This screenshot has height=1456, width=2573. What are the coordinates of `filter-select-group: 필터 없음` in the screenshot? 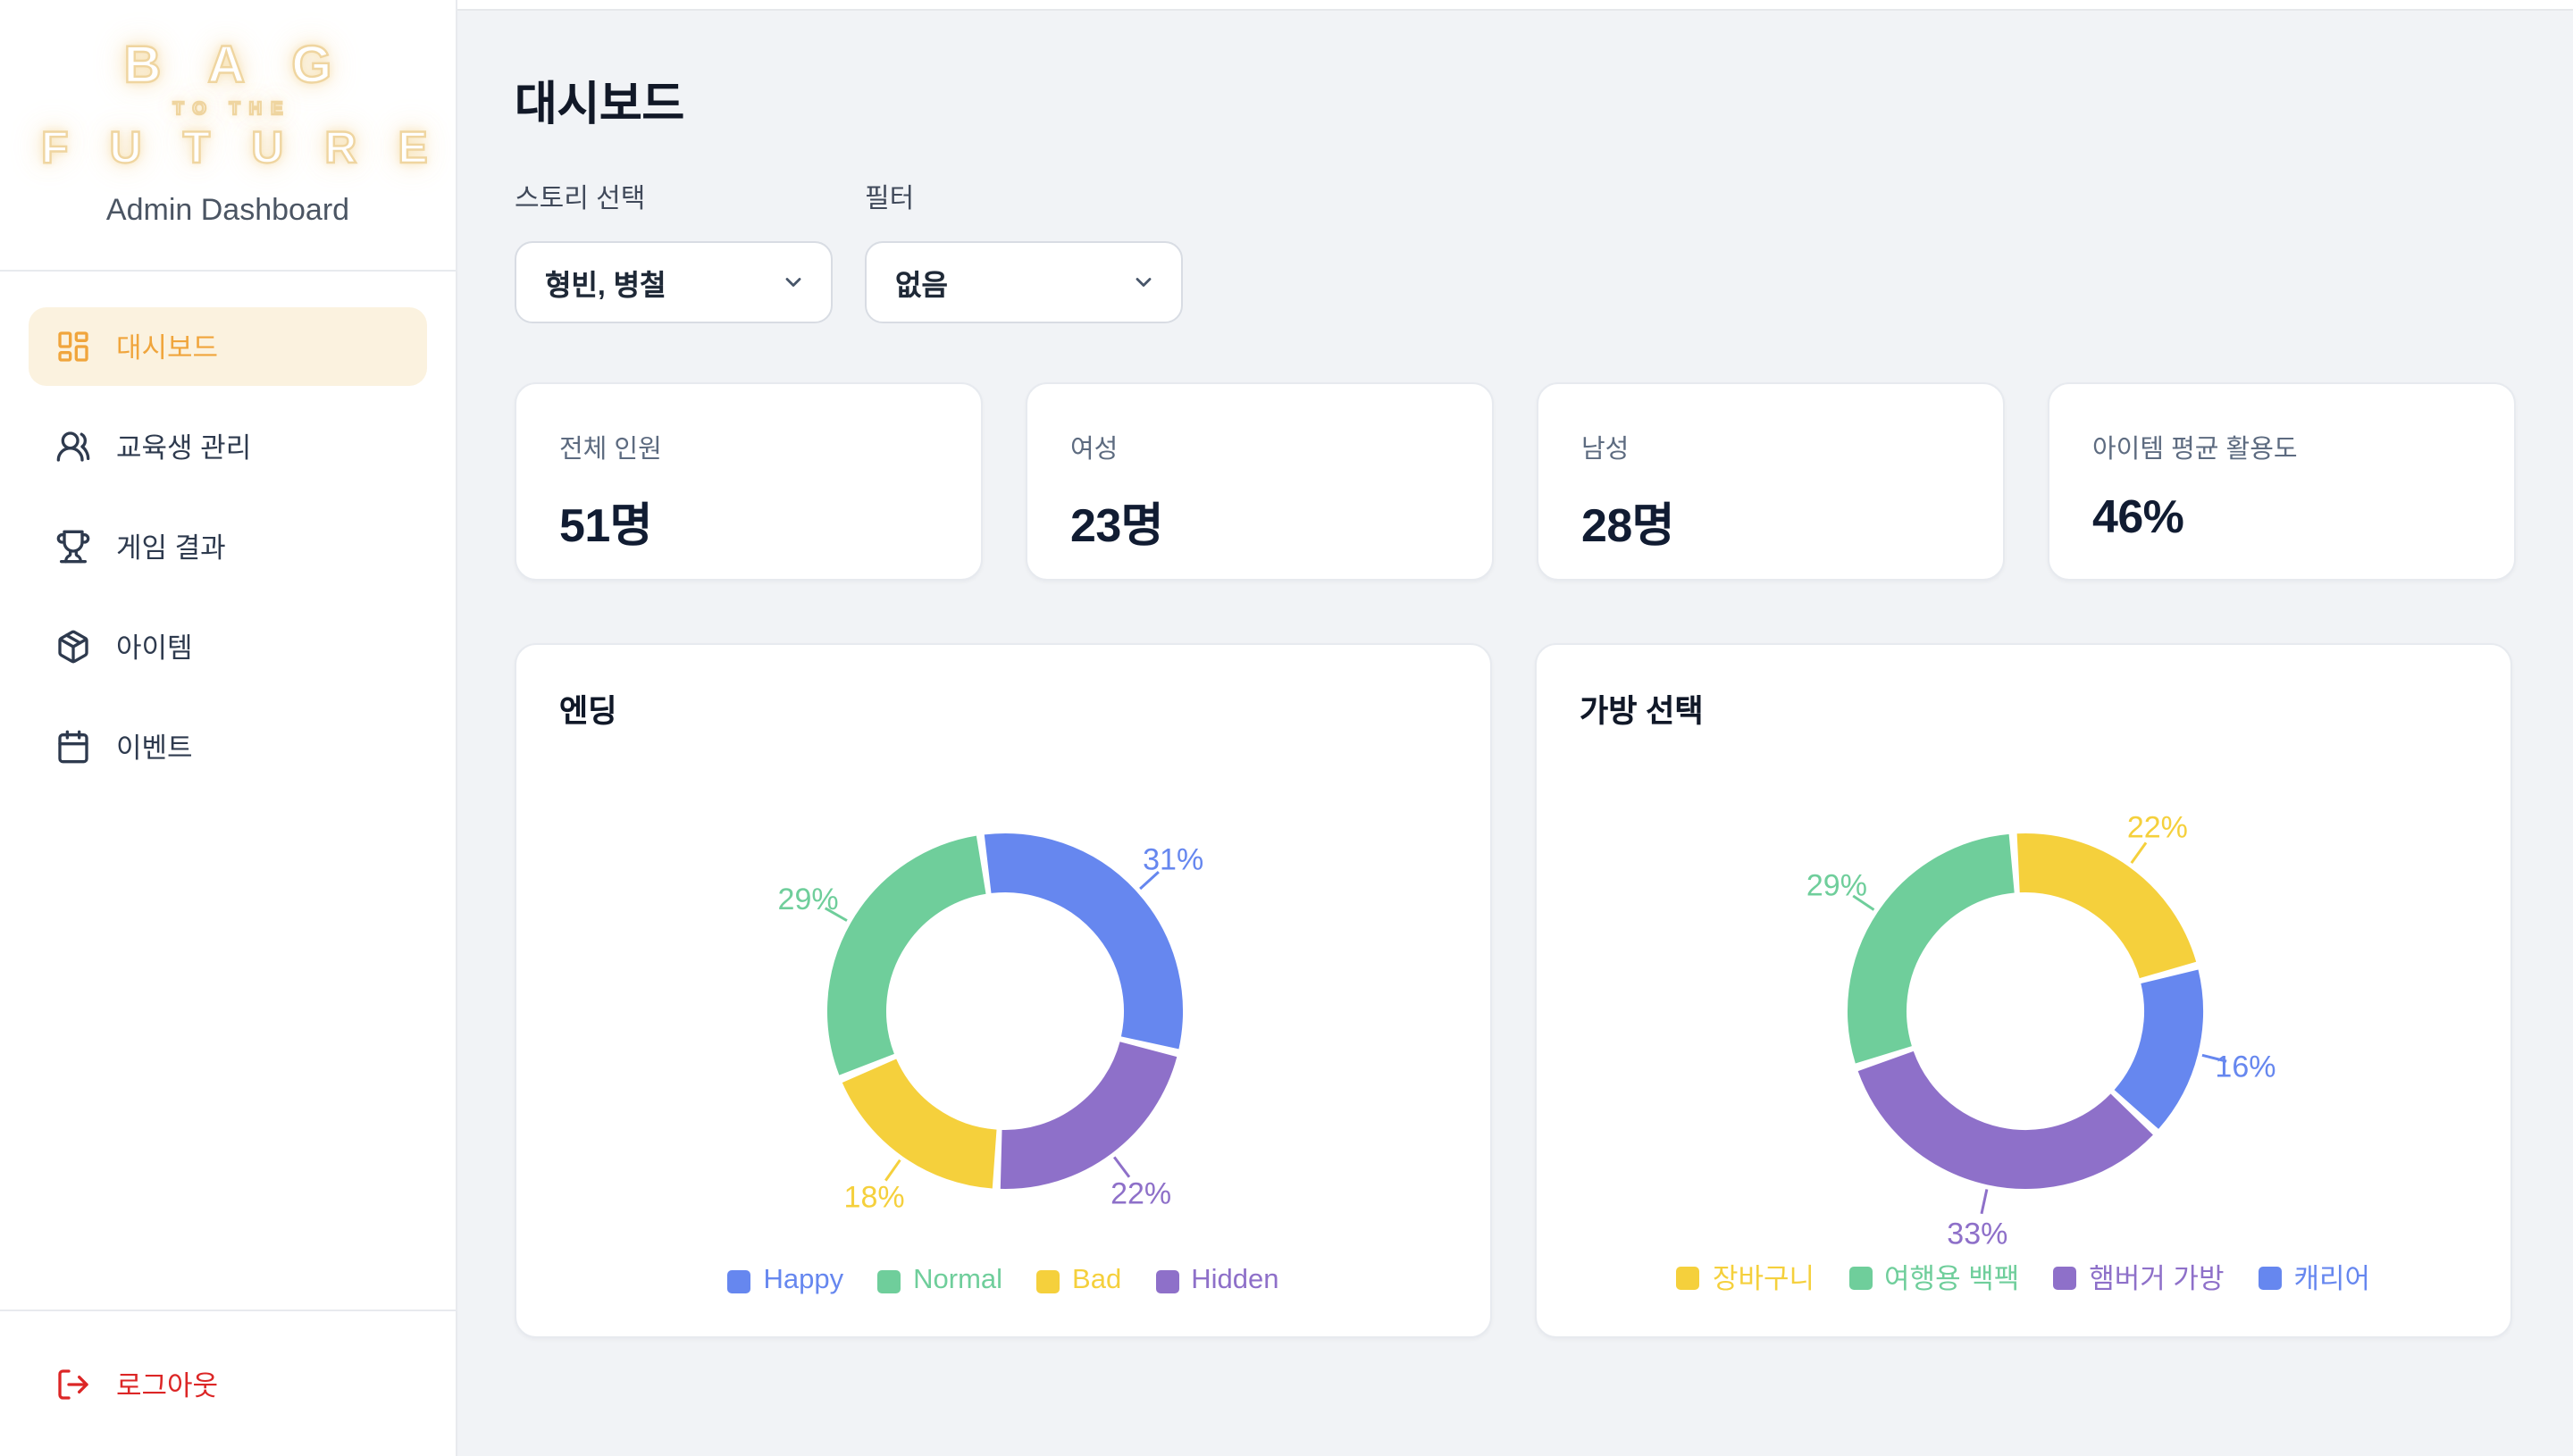 It's located at (1024, 251).